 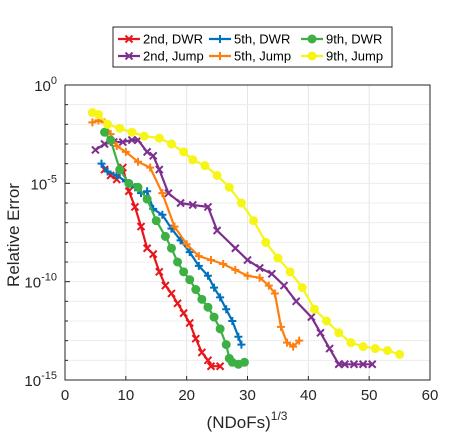 I want to click on legend-entry: 9th, Jump, so click(x=342, y=56).